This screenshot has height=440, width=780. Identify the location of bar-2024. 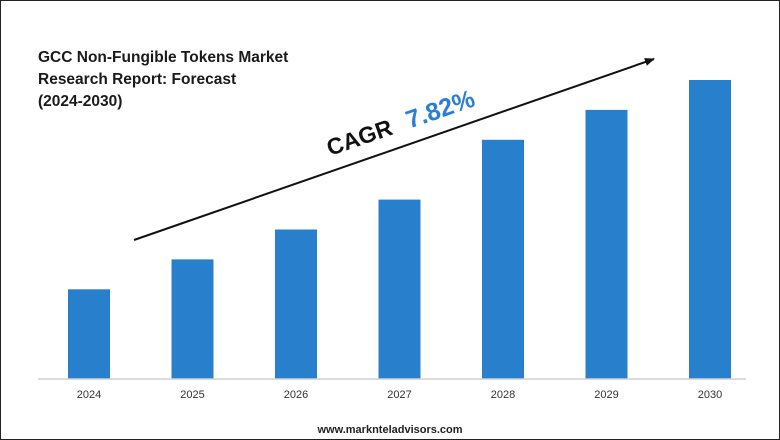
(89, 334).